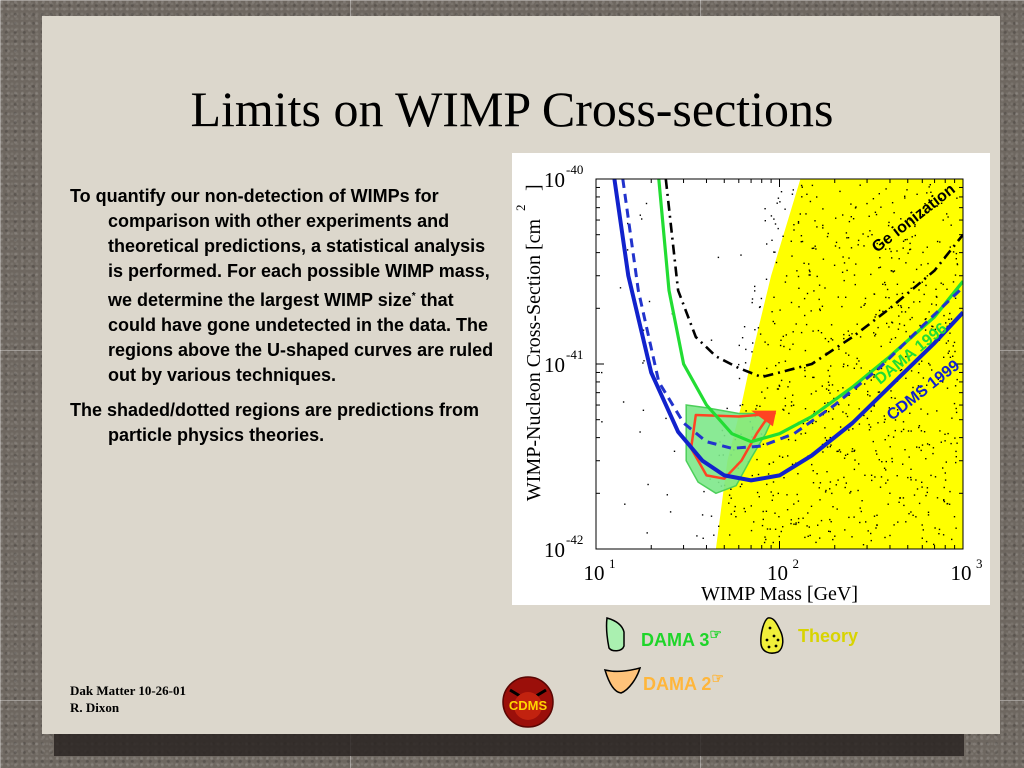  Describe the element at coordinates (615, 634) in the screenshot. I see `dama3-legend-icon` at that location.